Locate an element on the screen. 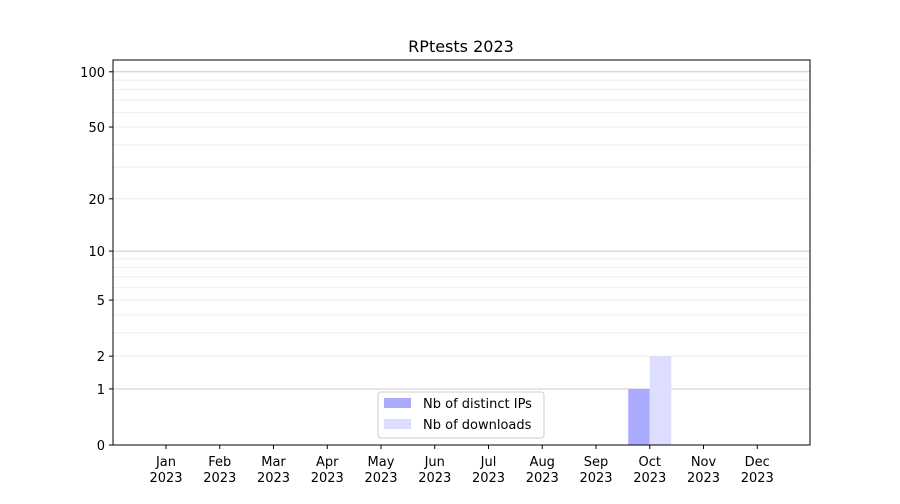 This screenshot has width=900, height=504. y-tick-label: 0 is located at coordinates (101, 446).